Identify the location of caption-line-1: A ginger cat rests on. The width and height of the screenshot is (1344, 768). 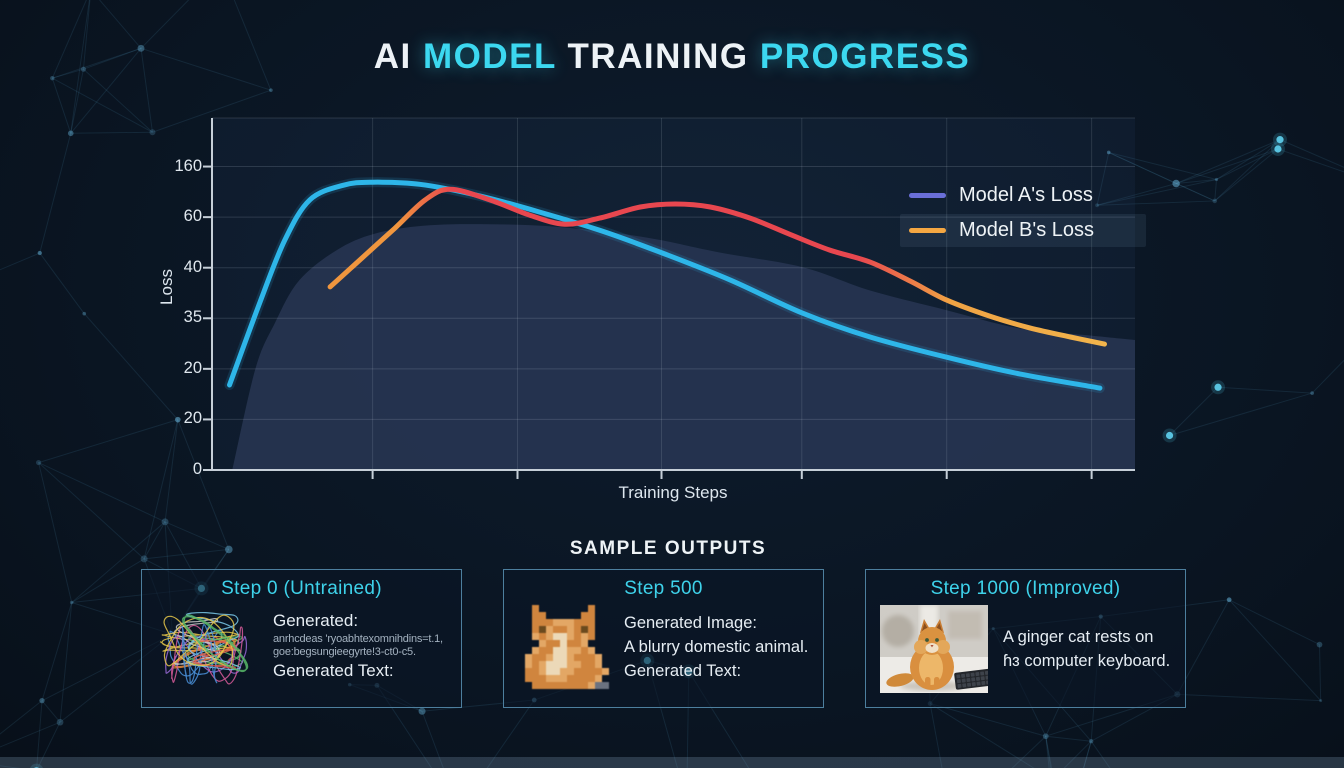
(1078, 637).